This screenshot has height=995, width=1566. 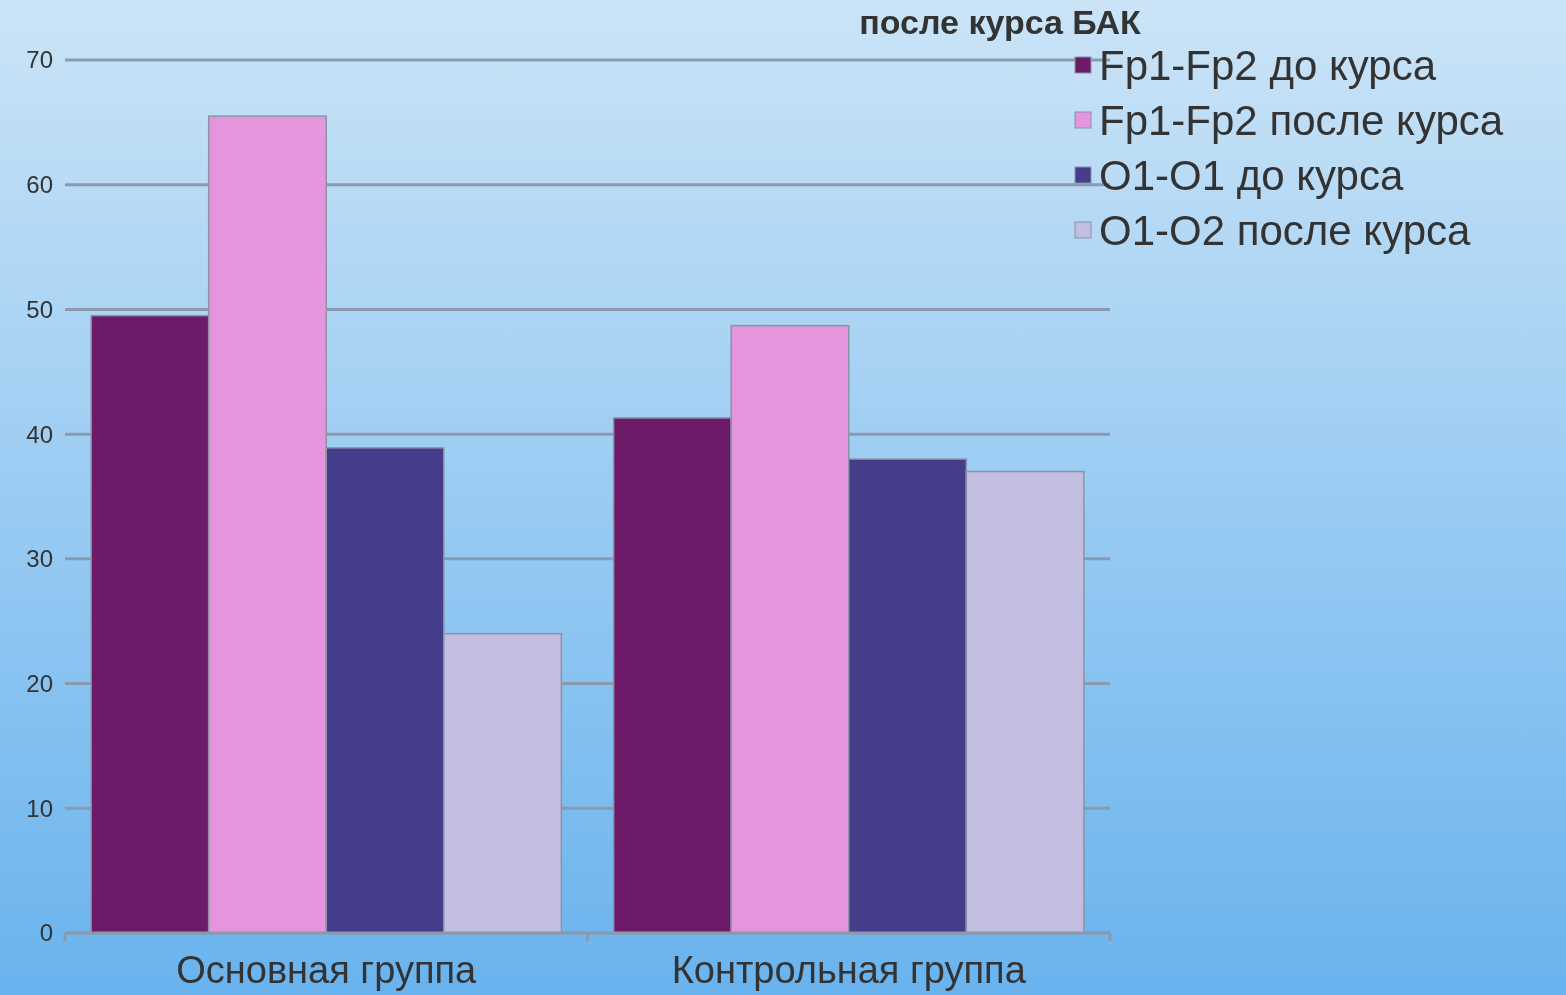 What do you see at coordinates (39, 185) in the screenshot?
I see `y-tick-label: 60` at bounding box center [39, 185].